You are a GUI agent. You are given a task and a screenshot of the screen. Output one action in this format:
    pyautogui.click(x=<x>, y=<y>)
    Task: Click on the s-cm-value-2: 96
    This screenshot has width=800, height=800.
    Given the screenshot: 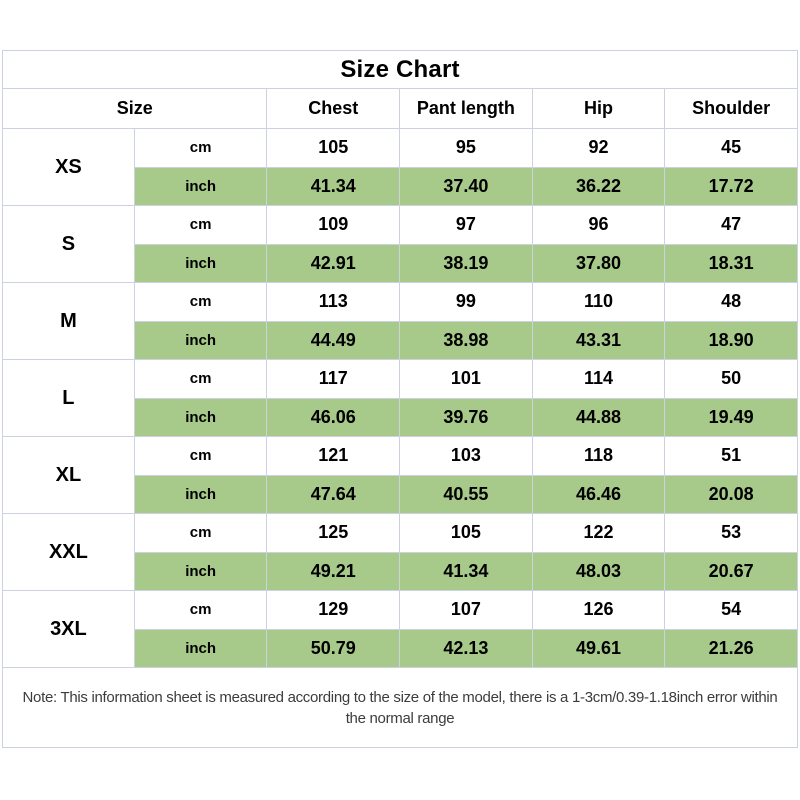 What is the action you would take?
    pyautogui.click(x=598, y=225)
    